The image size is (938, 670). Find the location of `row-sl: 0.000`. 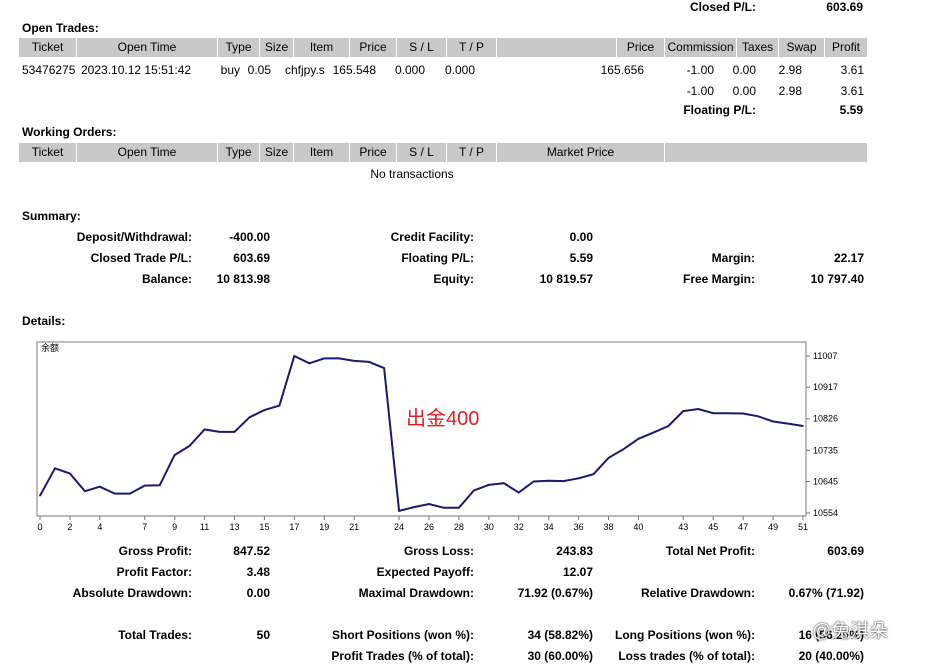

row-sl: 0.000 is located at coordinates (409, 70).